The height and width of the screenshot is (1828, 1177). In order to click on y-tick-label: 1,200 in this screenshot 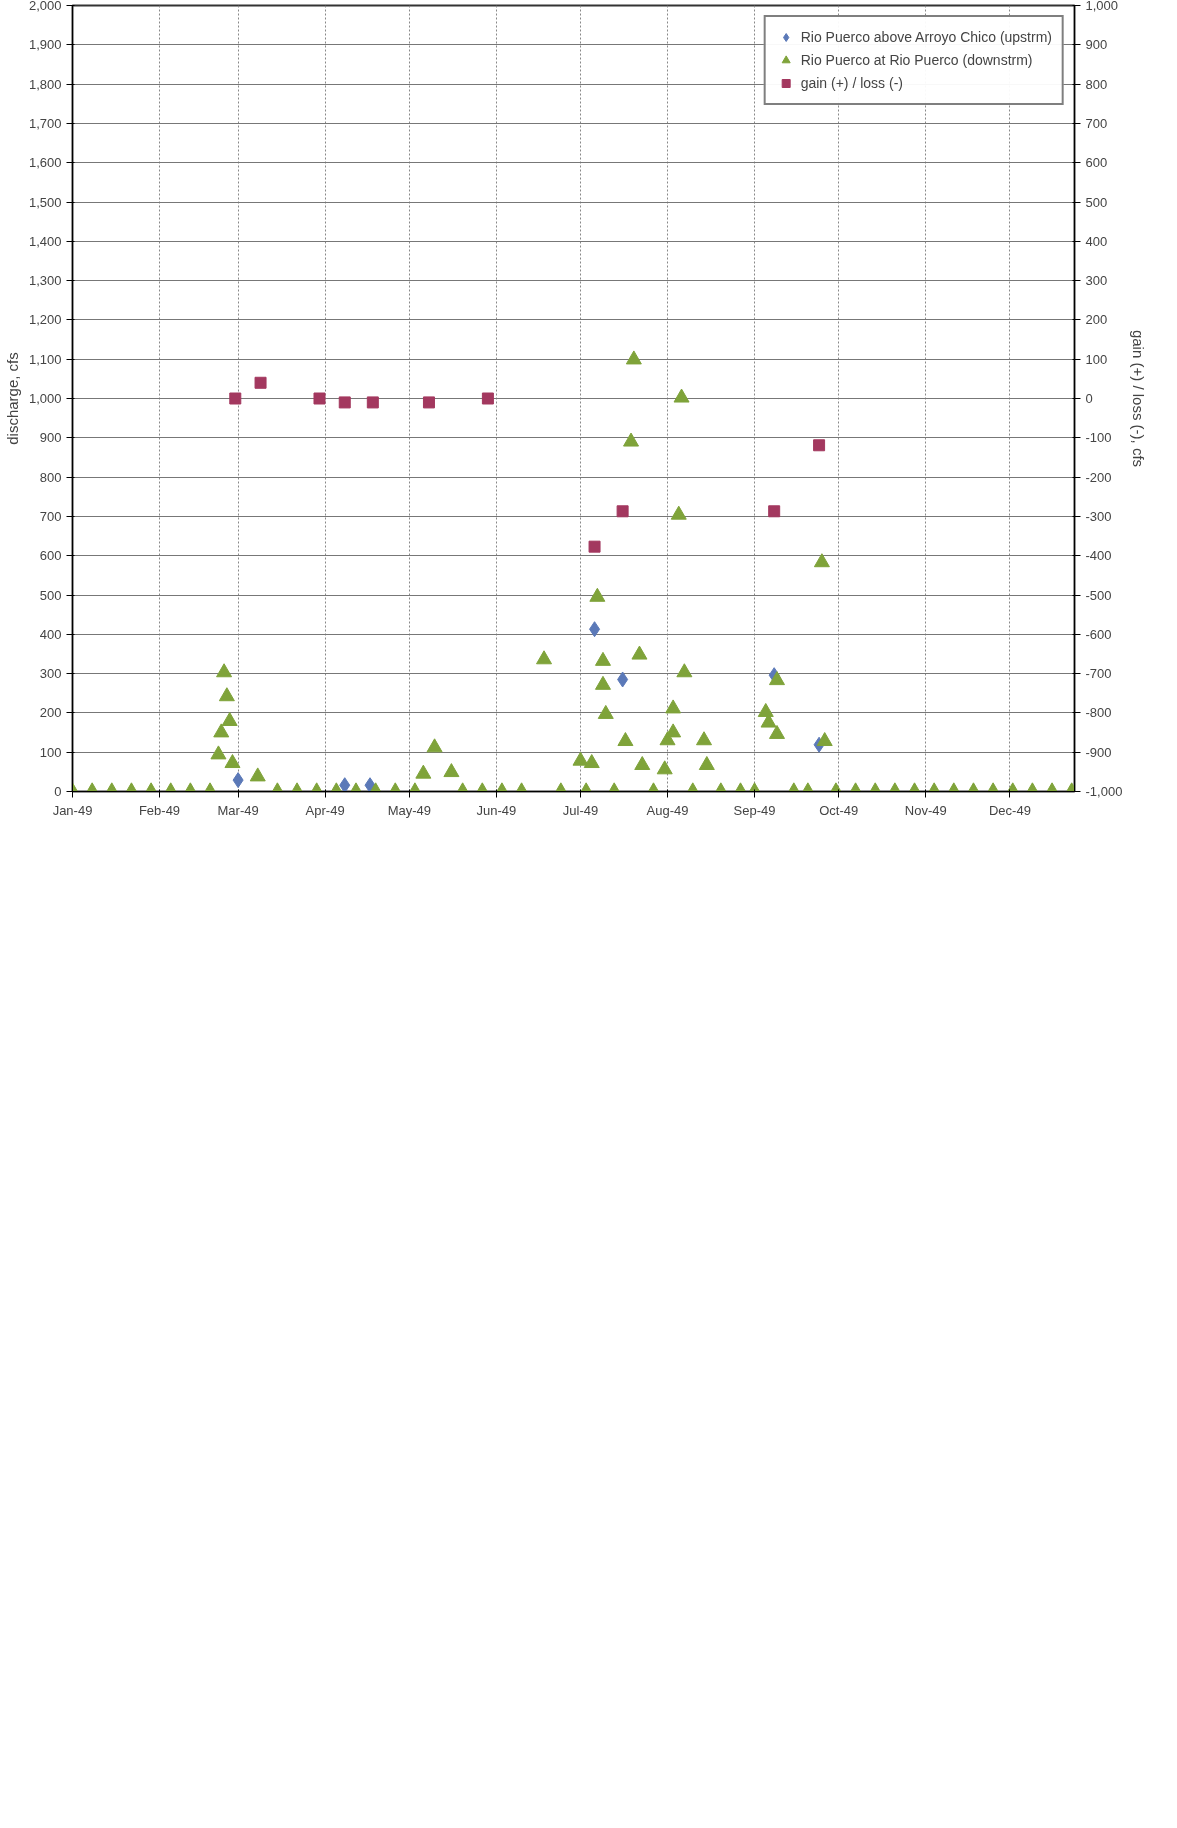, I will do `click(45, 320)`.